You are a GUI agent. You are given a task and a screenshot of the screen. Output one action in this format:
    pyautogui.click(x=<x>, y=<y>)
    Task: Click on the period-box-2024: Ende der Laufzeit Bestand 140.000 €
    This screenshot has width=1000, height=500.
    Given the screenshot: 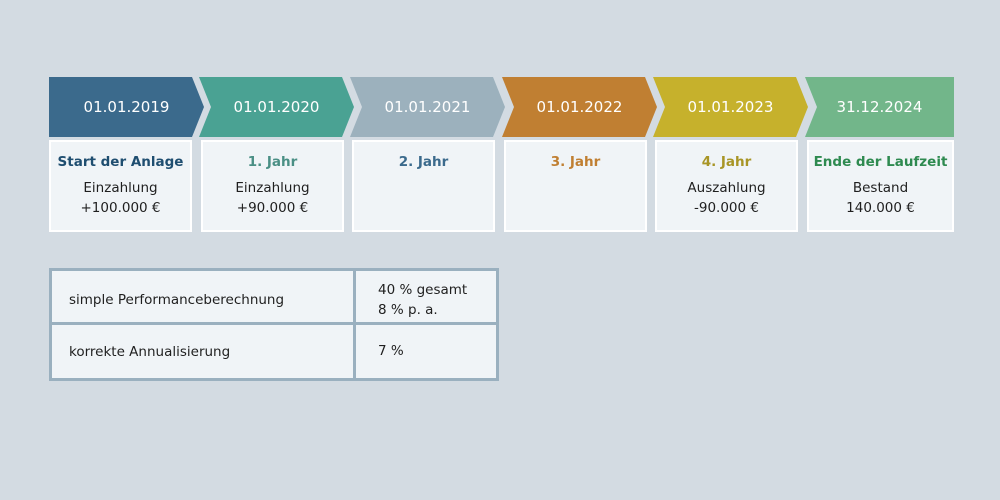 What is the action you would take?
    pyautogui.click(x=880, y=186)
    